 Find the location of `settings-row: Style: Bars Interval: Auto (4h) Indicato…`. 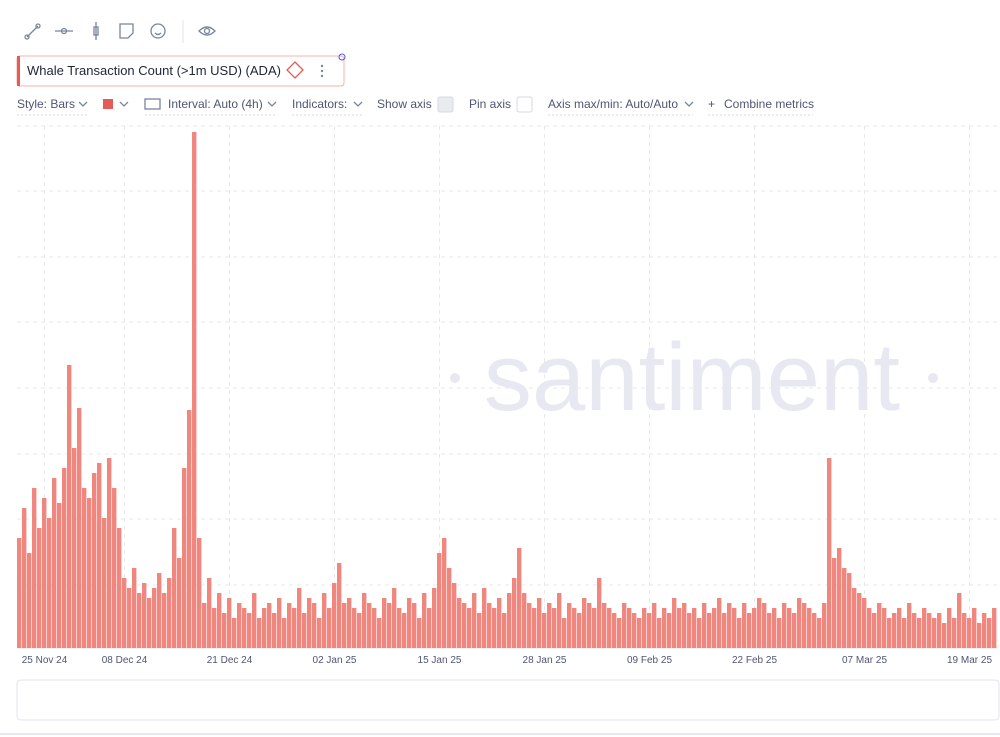

settings-row: Style: Bars Interval: Auto (4h) Indicato… is located at coordinates (415, 106).